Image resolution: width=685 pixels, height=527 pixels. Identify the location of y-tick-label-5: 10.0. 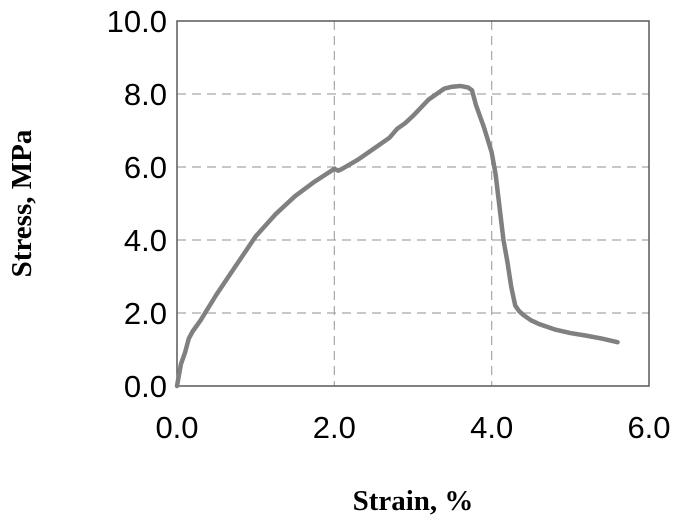
(137, 21).